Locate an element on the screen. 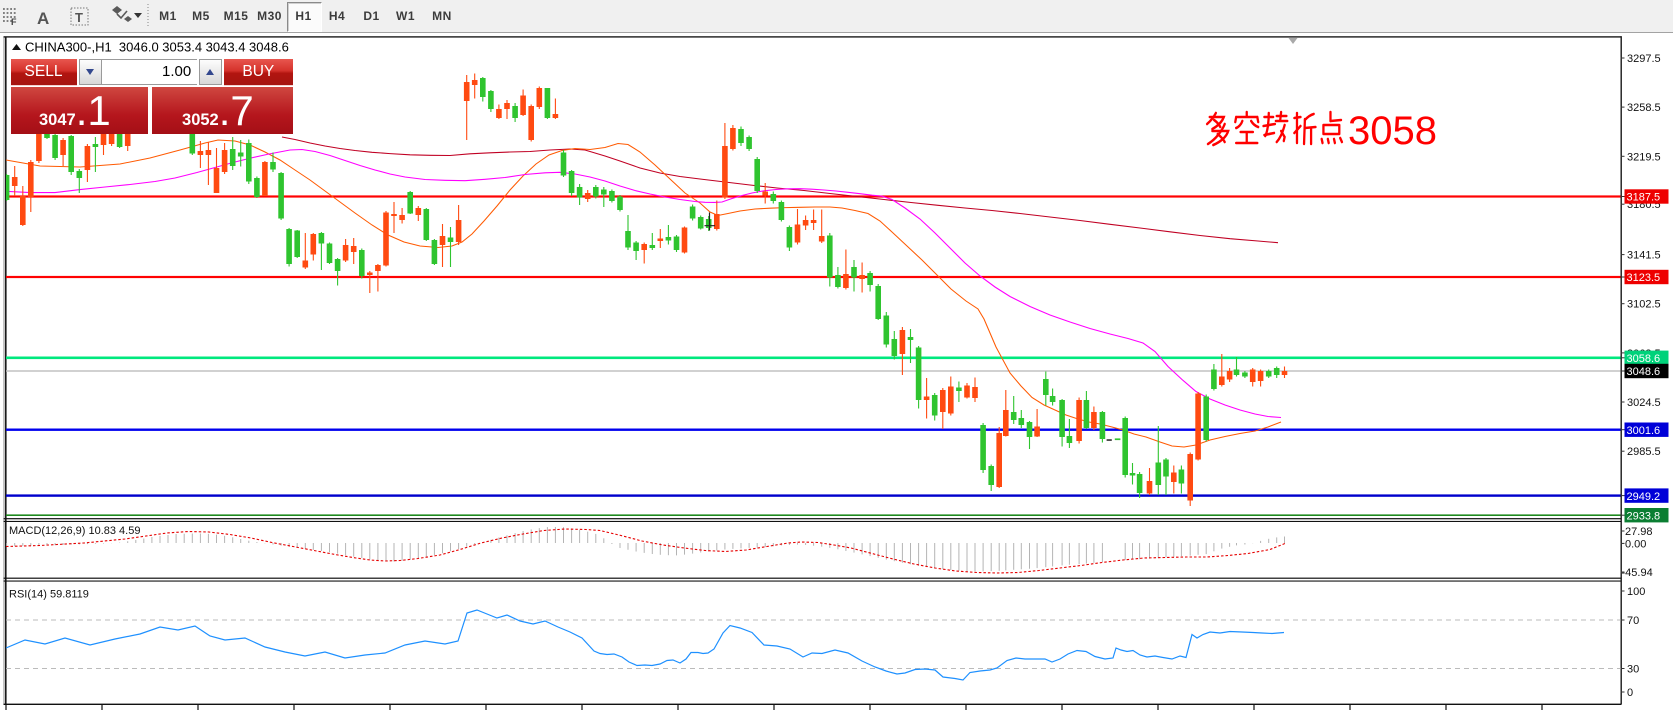  svg-text: 2933.8 is located at coordinates (1644, 516).